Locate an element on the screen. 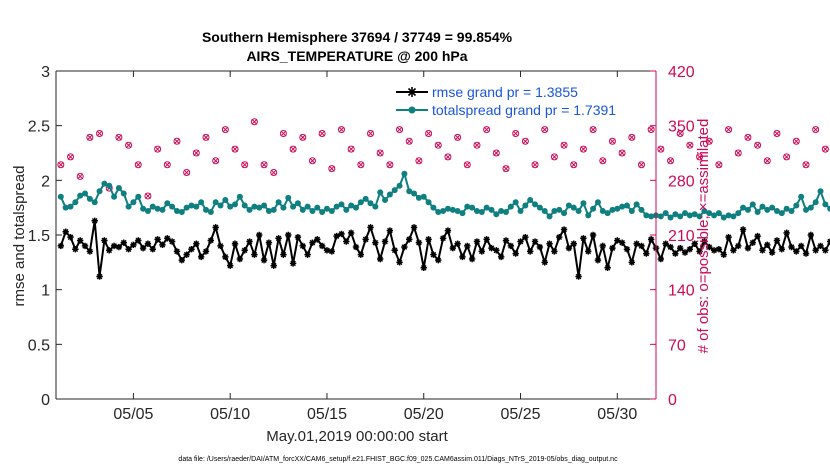 This screenshot has height=470, width=830. totalspread-series is located at coordinates (443, 195).